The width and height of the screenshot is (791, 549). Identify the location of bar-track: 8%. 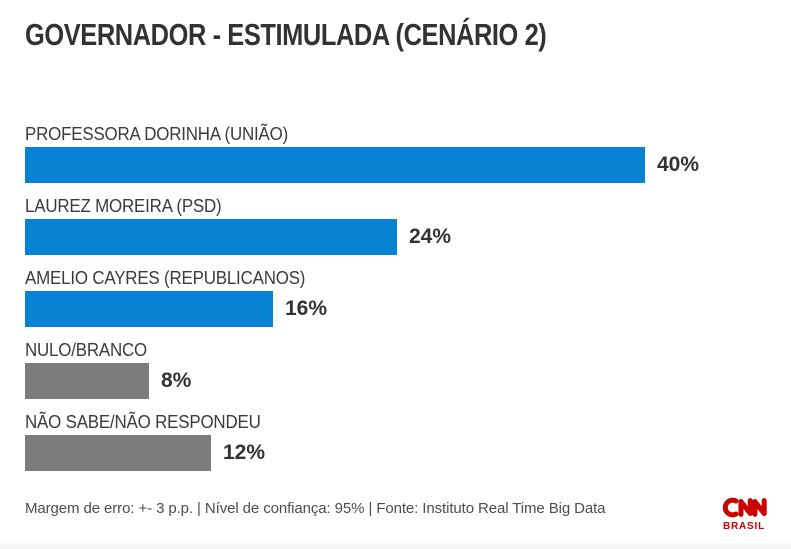
(408, 381).